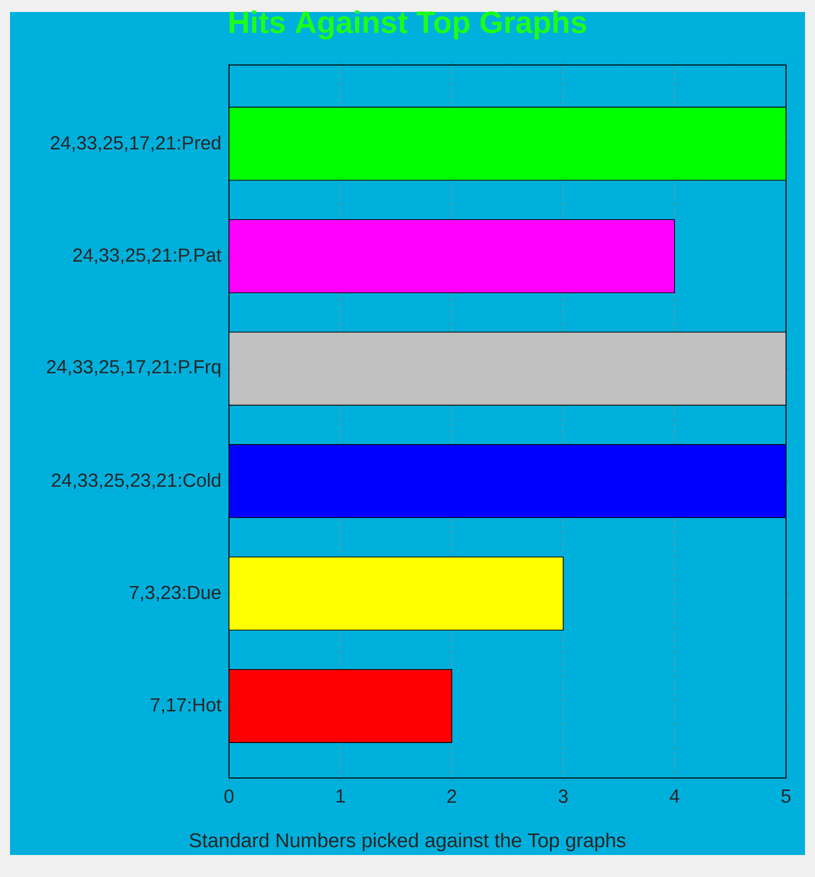 Image resolution: width=815 pixels, height=877 pixels. I want to click on x-tick-label: 1, so click(340, 796).